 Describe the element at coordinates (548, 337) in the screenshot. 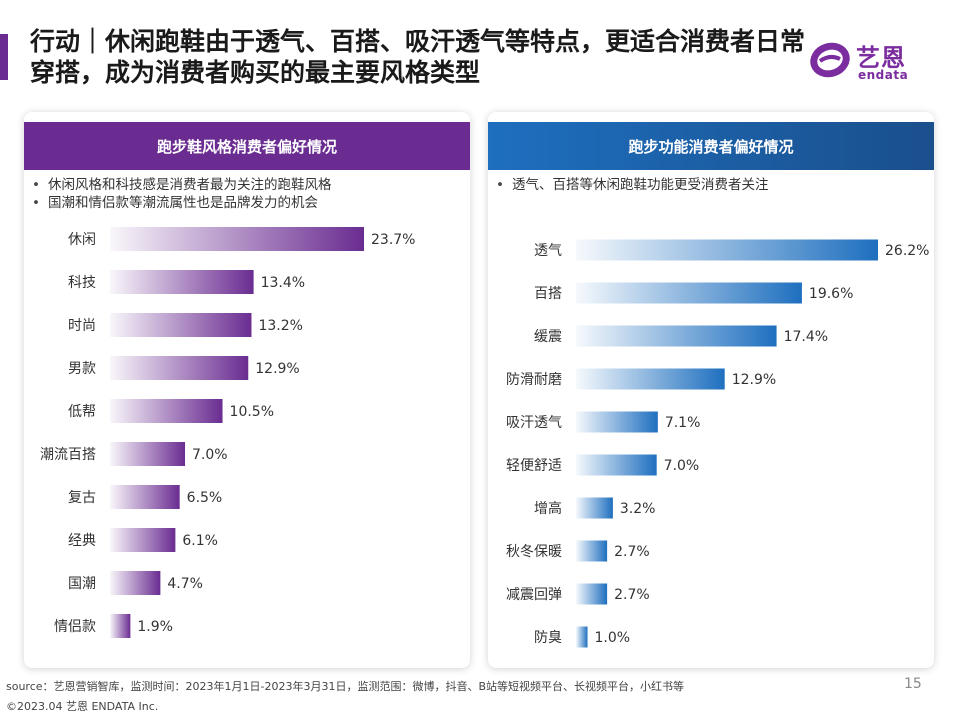

I see `category-label: 缓震` at that location.